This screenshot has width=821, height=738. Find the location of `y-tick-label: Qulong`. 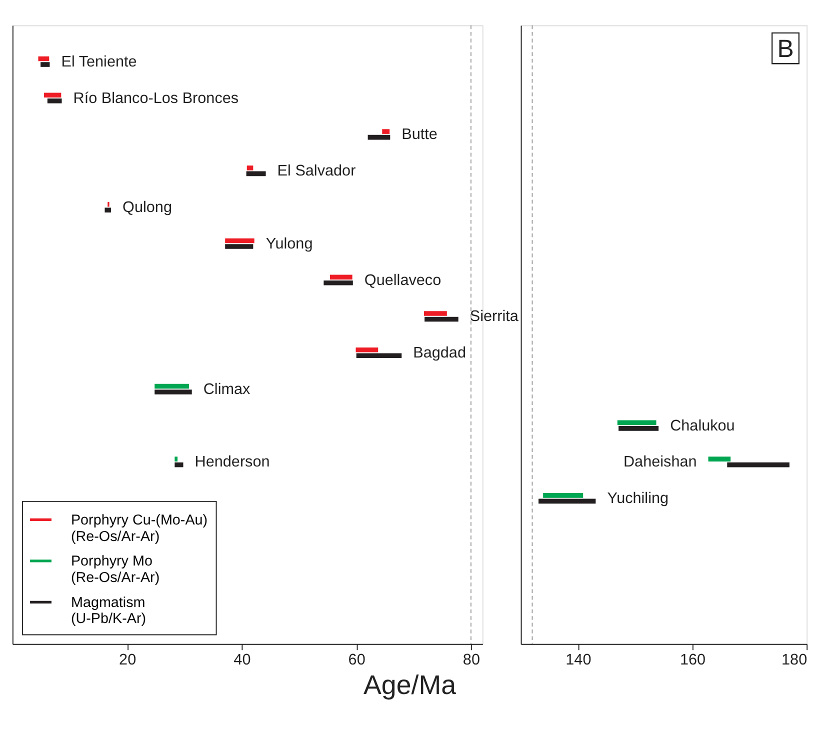

y-tick-label: Qulong is located at coordinates (147, 207).